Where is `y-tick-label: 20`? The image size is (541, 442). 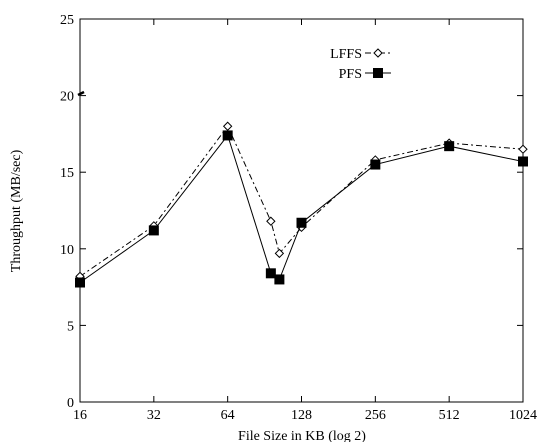 y-tick-label: 20 is located at coordinates (67, 97).